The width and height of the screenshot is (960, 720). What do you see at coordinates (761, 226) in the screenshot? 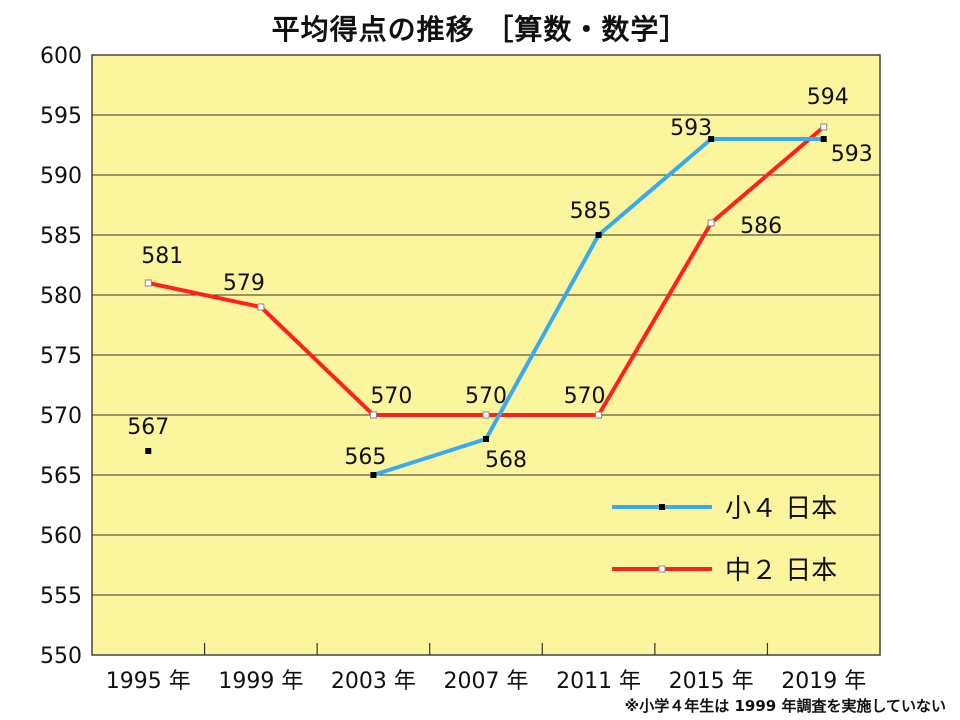
I see `data-label-chu2: 586` at bounding box center [761, 226].